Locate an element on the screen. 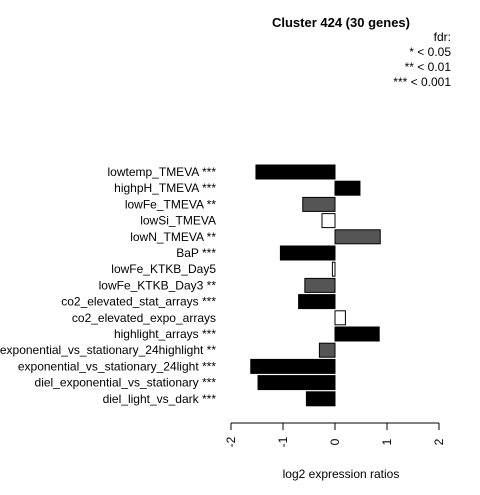  x-tick-label: -2 is located at coordinates (231, 441).